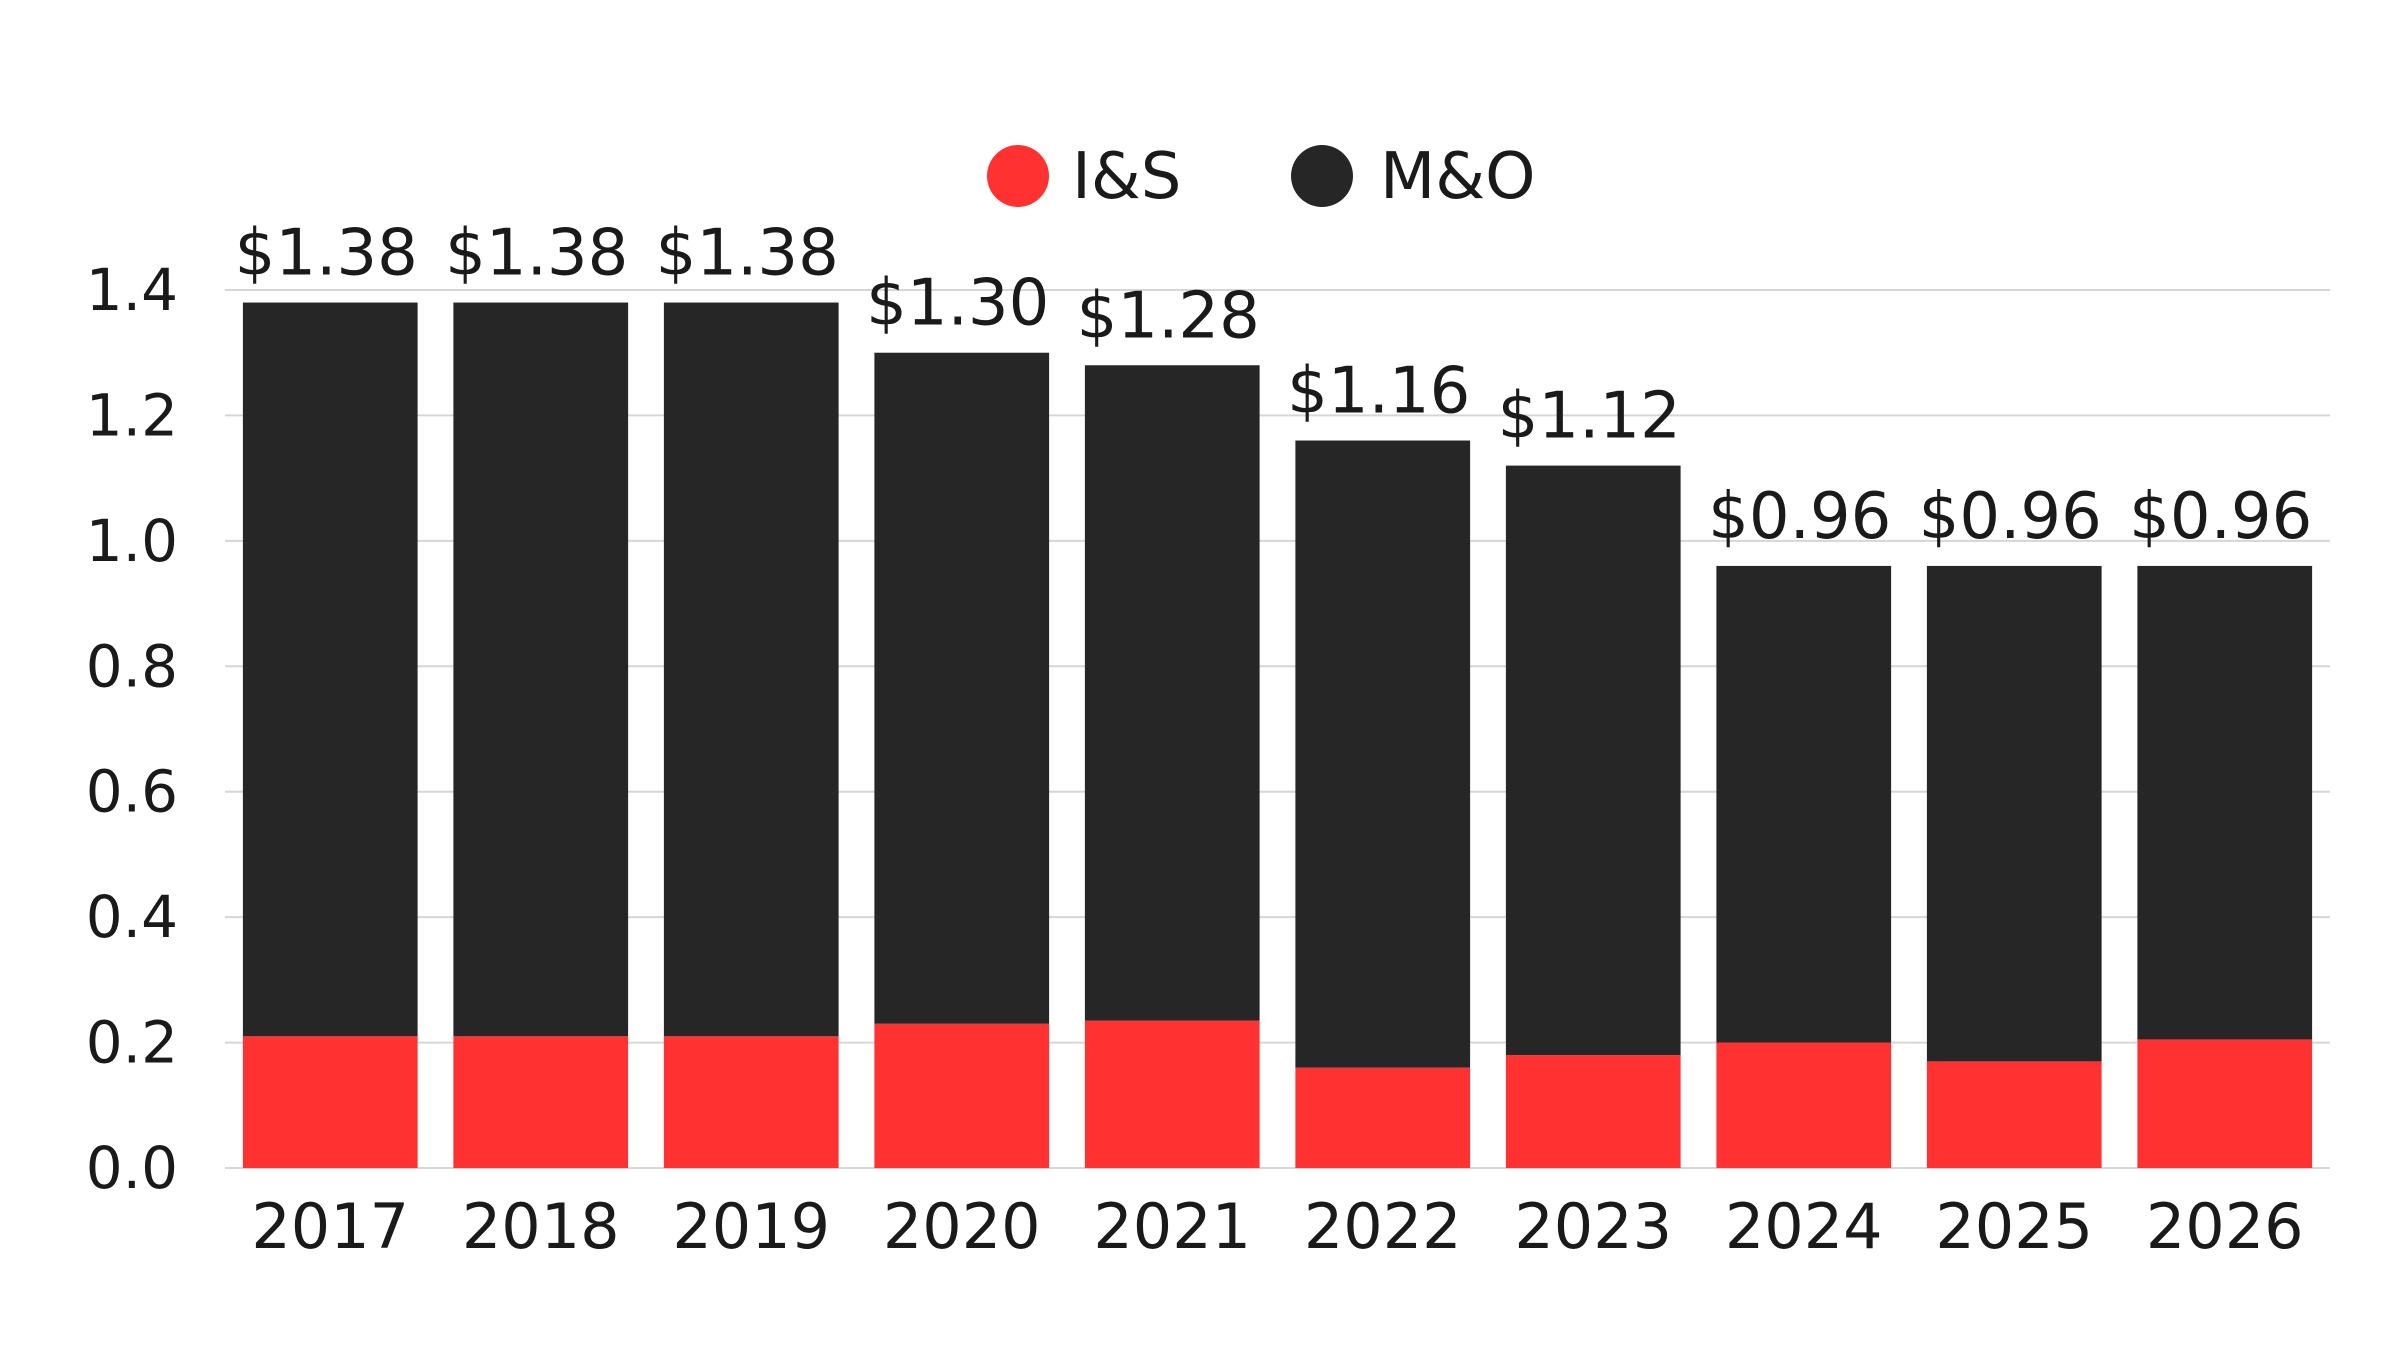  I want to click on legend-label: I&S, so click(1126, 177).